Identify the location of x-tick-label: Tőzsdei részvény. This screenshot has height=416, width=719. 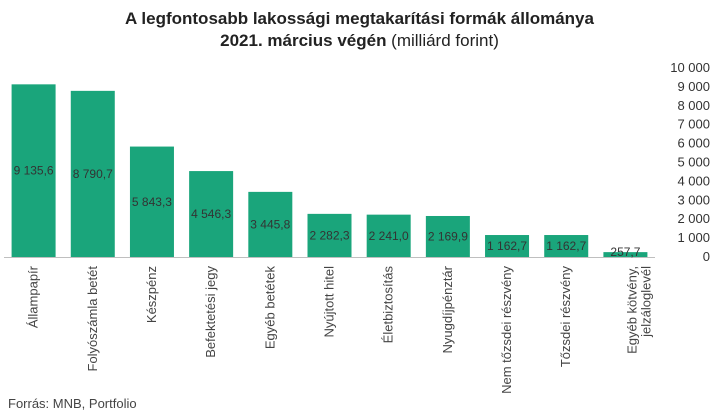
(565, 317).